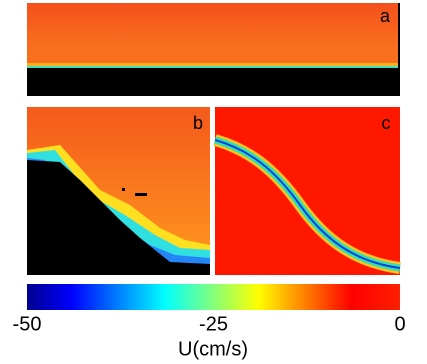  I want to click on colorbar-label: U(cm/s), so click(213, 349).